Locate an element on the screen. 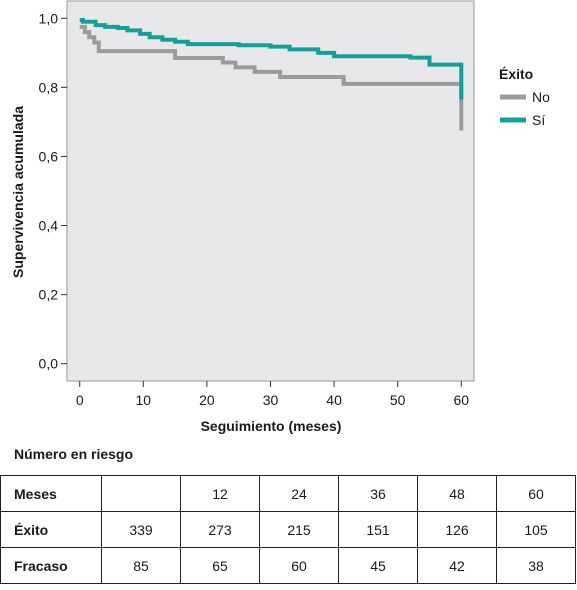  y-tick-label: 0,4 is located at coordinates (49, 226).